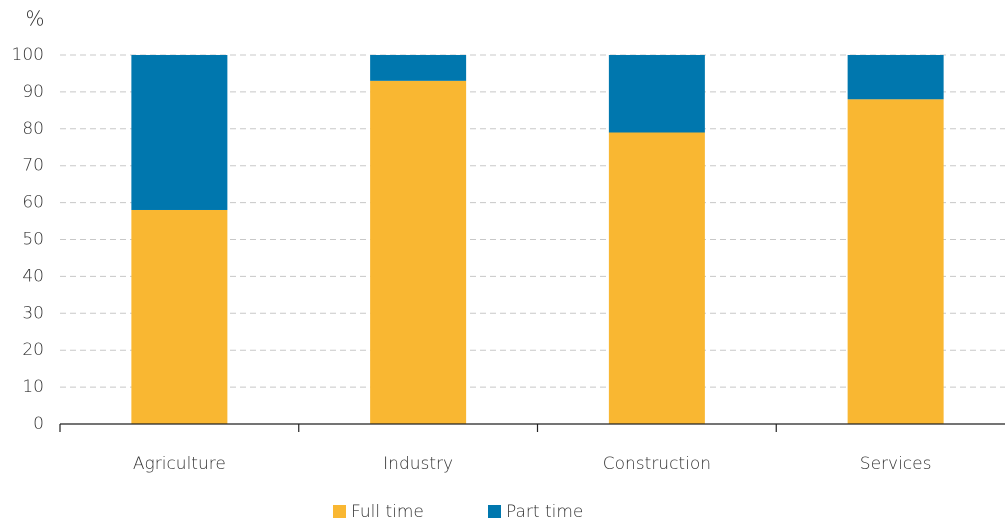 The image size is (1005, 523). I want to click on legend-label: Full time, so click(387, 512).